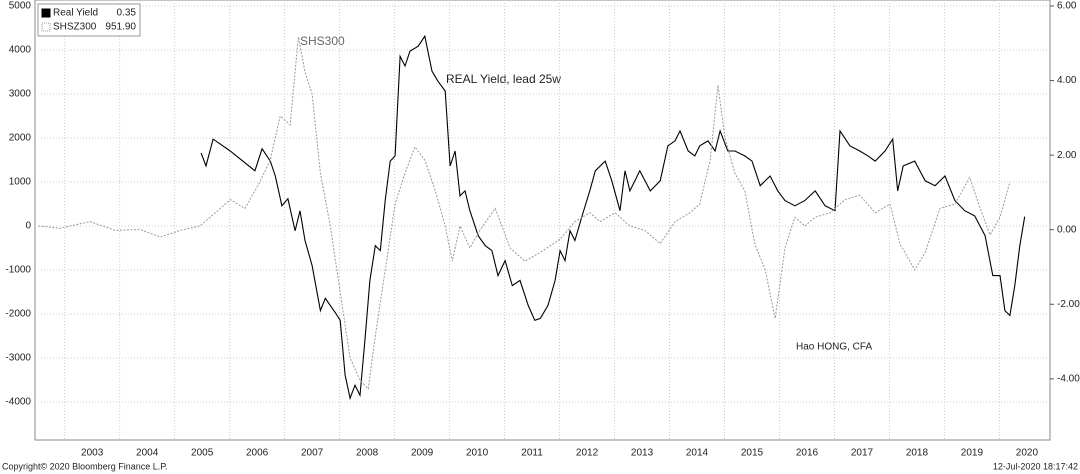  What do you see at coordinates (834, 347) in the screenshot?
I see `annotation: Hao HONG, CFA` at bounding box center [834, 347].